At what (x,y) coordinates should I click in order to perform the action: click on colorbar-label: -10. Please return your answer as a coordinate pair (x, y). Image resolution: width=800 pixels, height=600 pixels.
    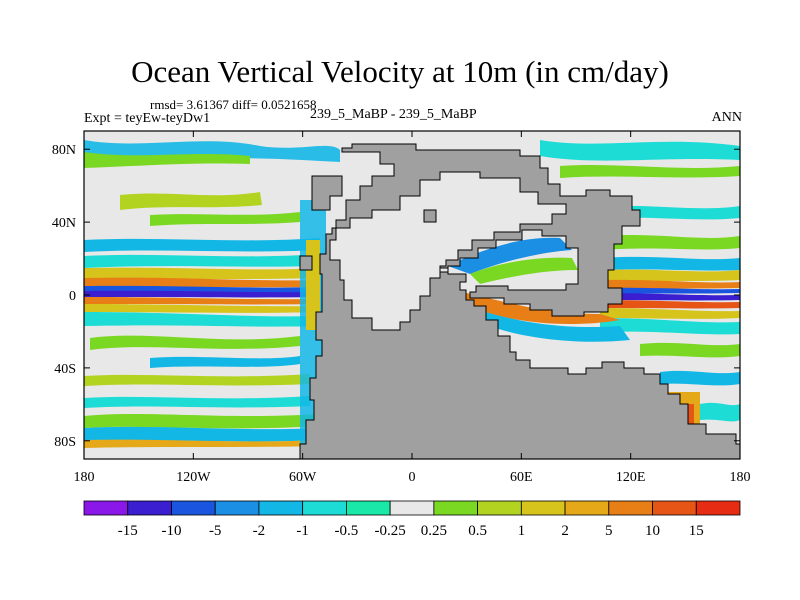
    Looking at the image, I should click on (171, 531).